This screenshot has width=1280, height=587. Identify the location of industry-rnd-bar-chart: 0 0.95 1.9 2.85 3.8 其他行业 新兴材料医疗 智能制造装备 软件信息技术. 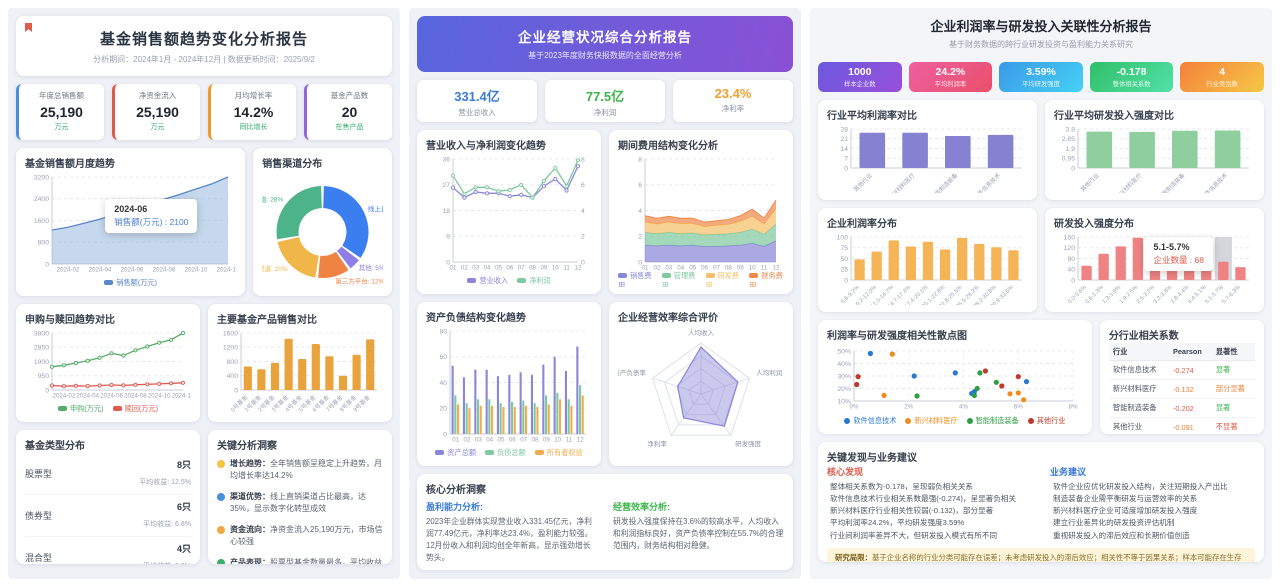
(1154, 158).